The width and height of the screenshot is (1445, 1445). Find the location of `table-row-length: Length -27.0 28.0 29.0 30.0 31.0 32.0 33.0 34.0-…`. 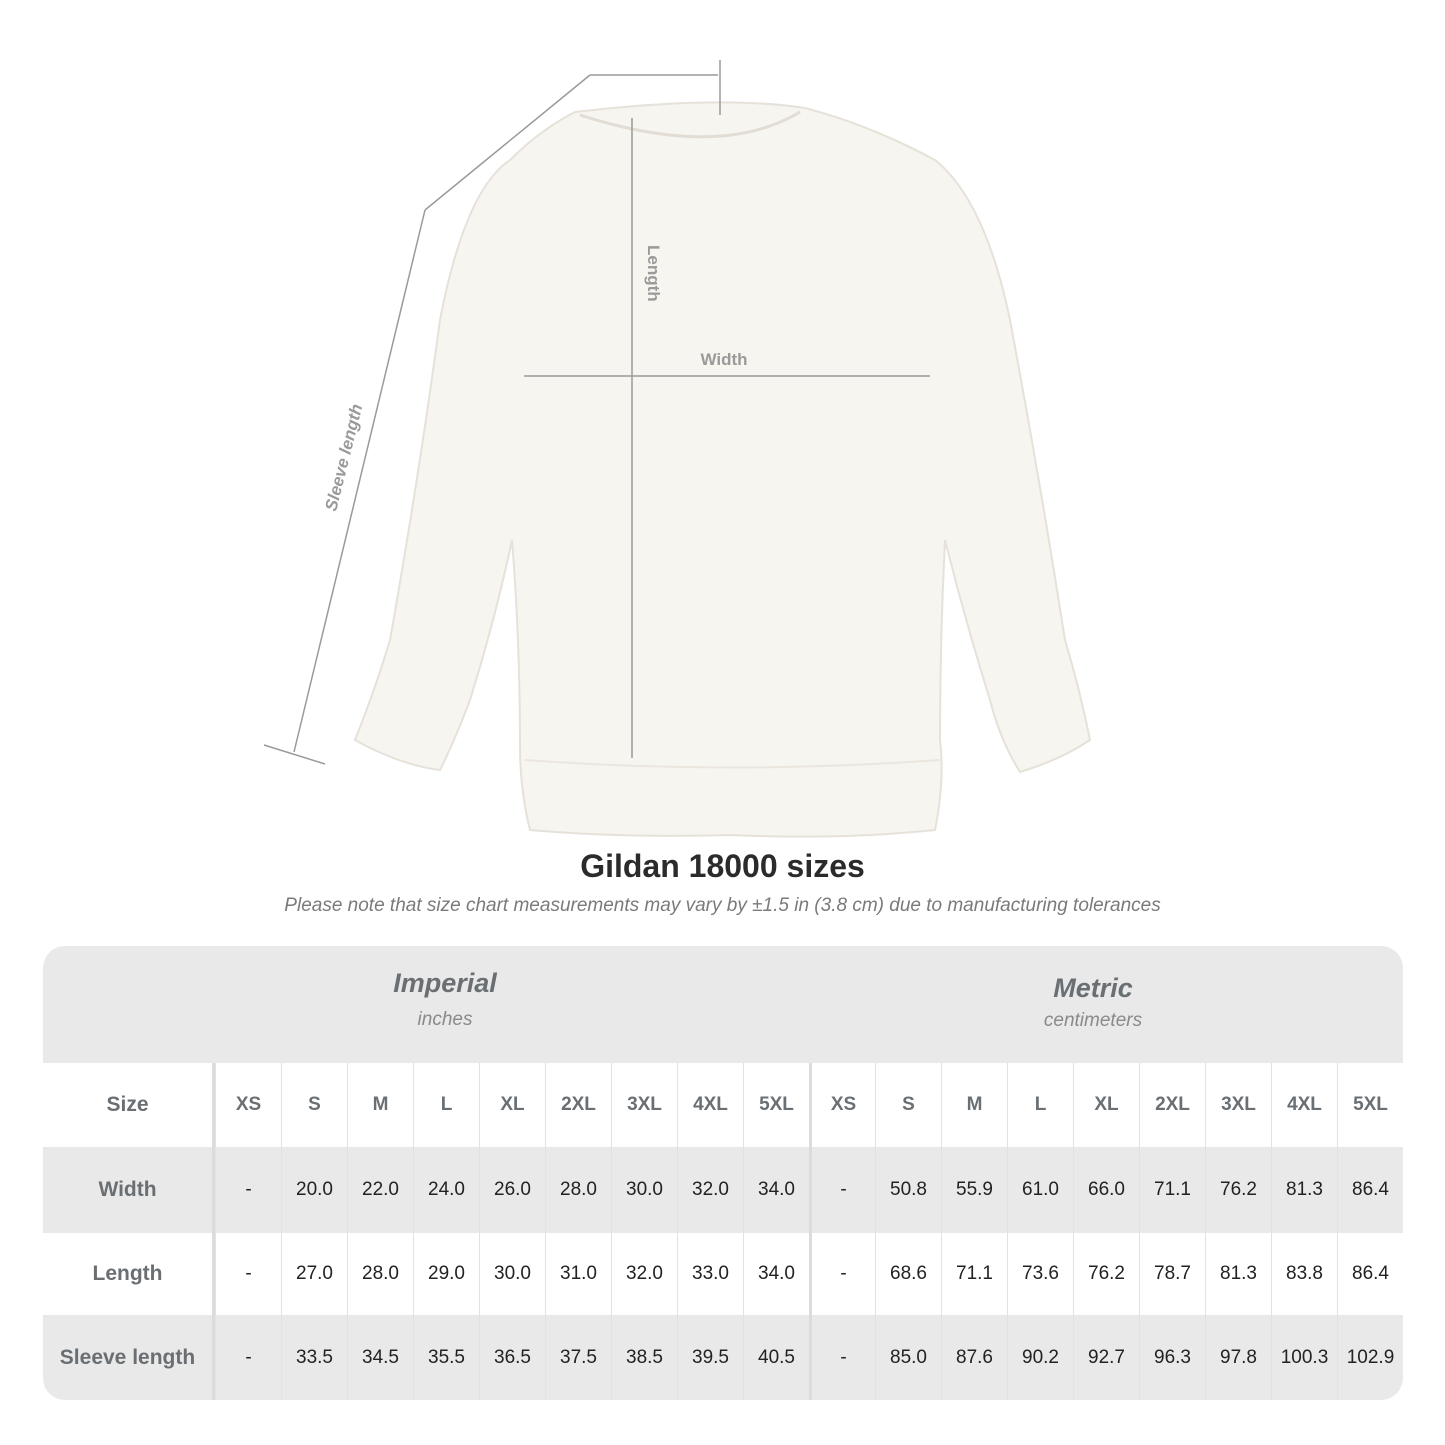

table-row-length: Length -27.0 28.0 29.0 30.0 31.0 32.0 33.0 34.0-… is located at coordinates (723, 1274).